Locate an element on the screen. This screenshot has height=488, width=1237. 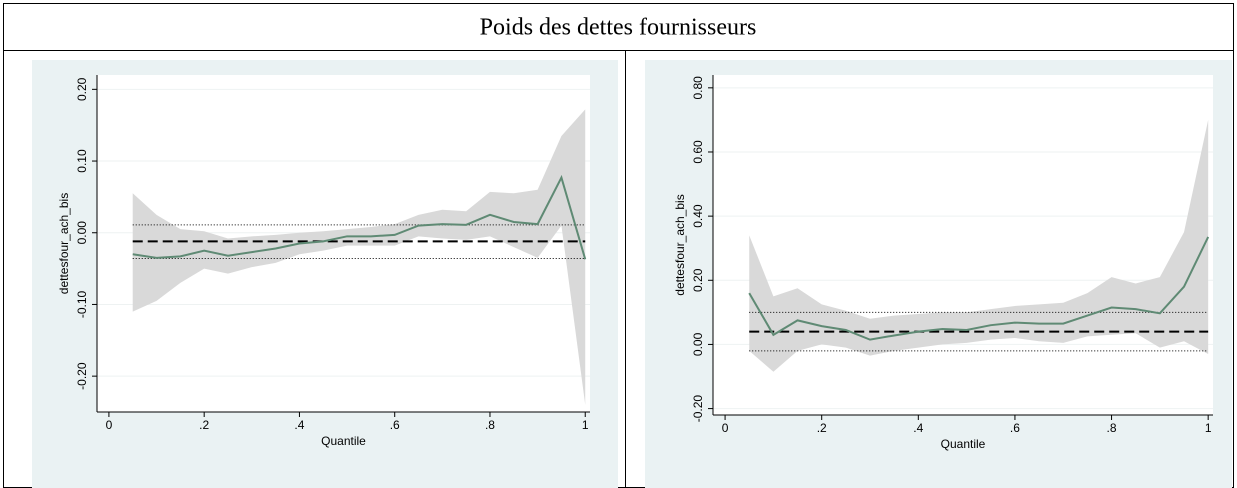
y-tick-label: 0.10 is located at coordinates (82, 161).